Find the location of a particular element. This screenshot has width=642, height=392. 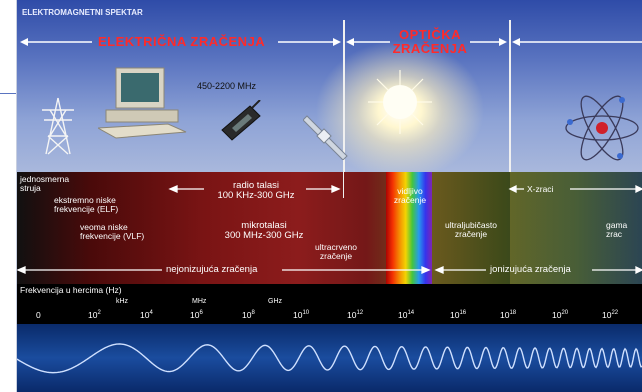

tick-10-2: 10² is located at coordinates (94, 315).